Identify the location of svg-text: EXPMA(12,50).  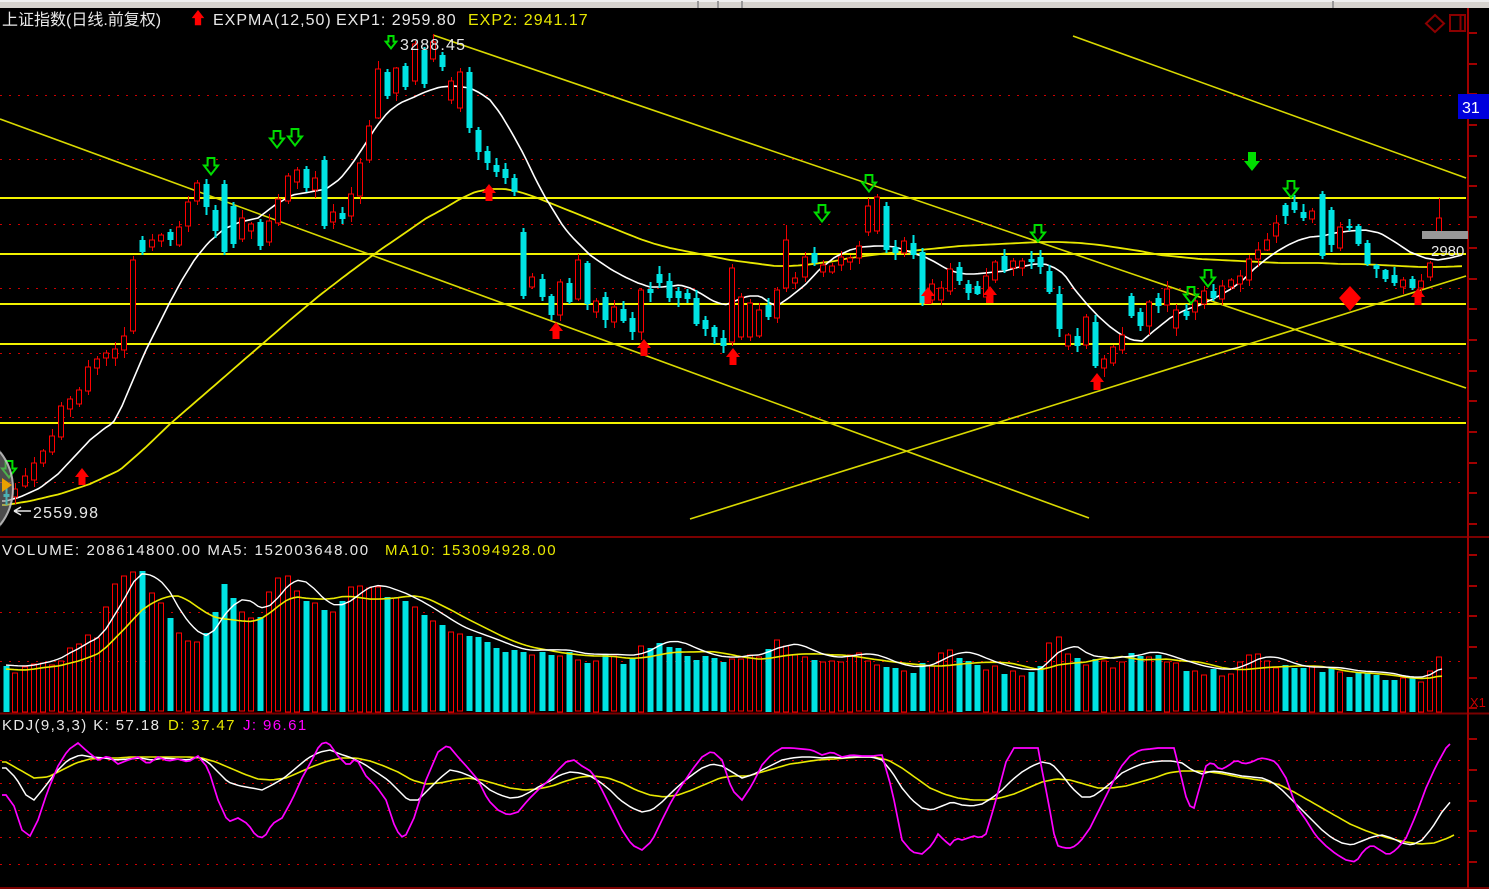
(272, 20).